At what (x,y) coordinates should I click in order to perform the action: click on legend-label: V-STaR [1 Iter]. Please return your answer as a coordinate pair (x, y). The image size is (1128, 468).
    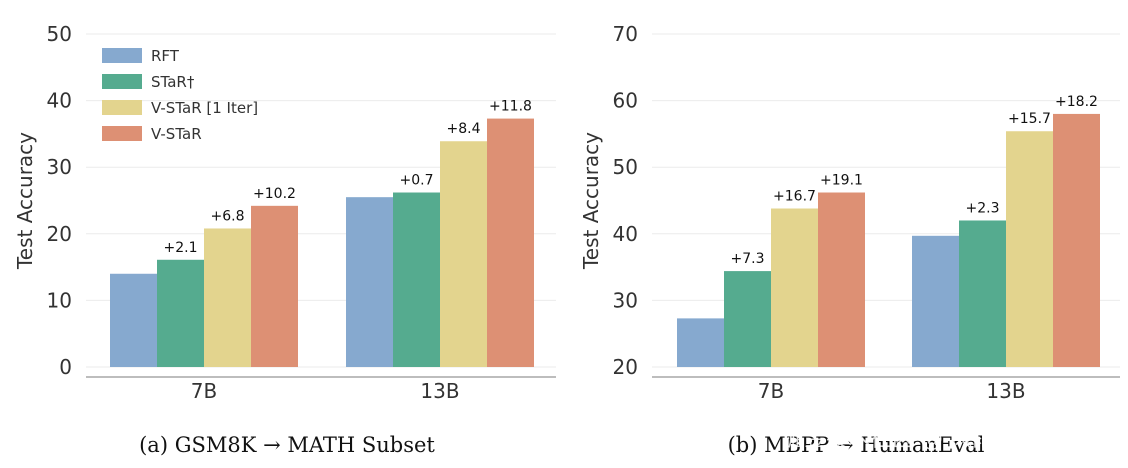
    Looking at the image, I should click on (204, 108).